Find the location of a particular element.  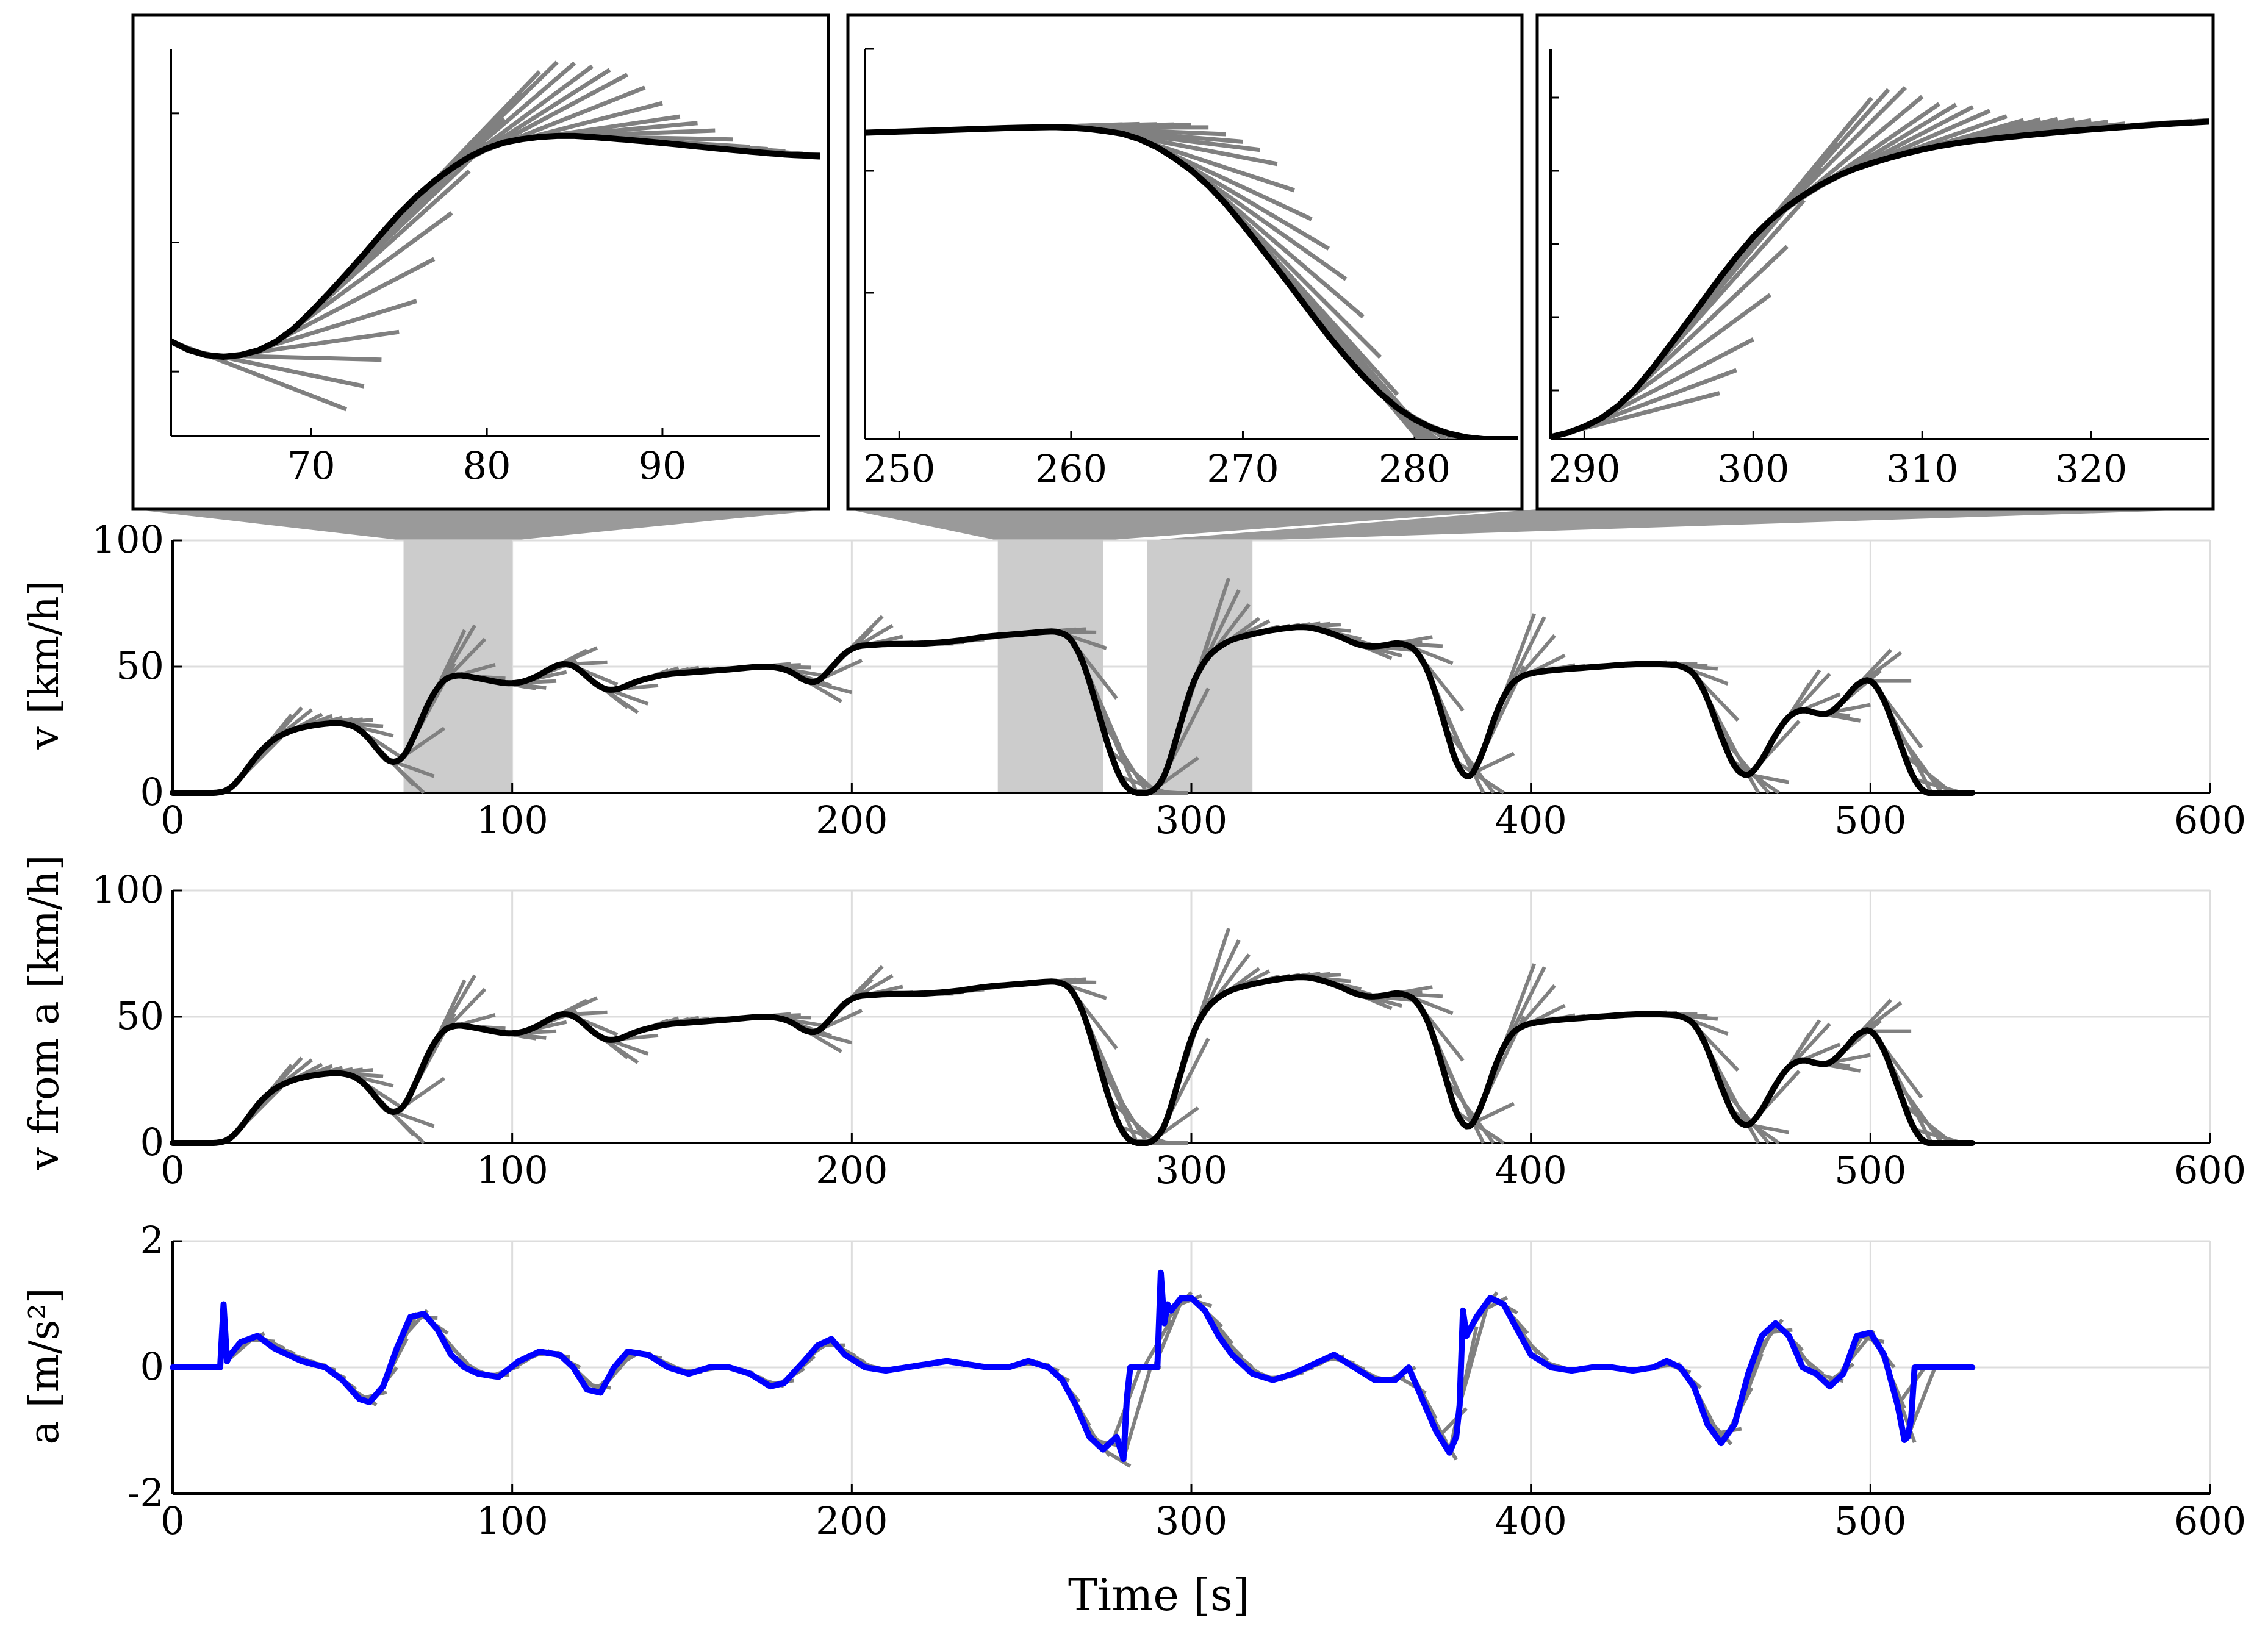

zoom-x-tick-label: 80 is located at coordinates (487, 466).